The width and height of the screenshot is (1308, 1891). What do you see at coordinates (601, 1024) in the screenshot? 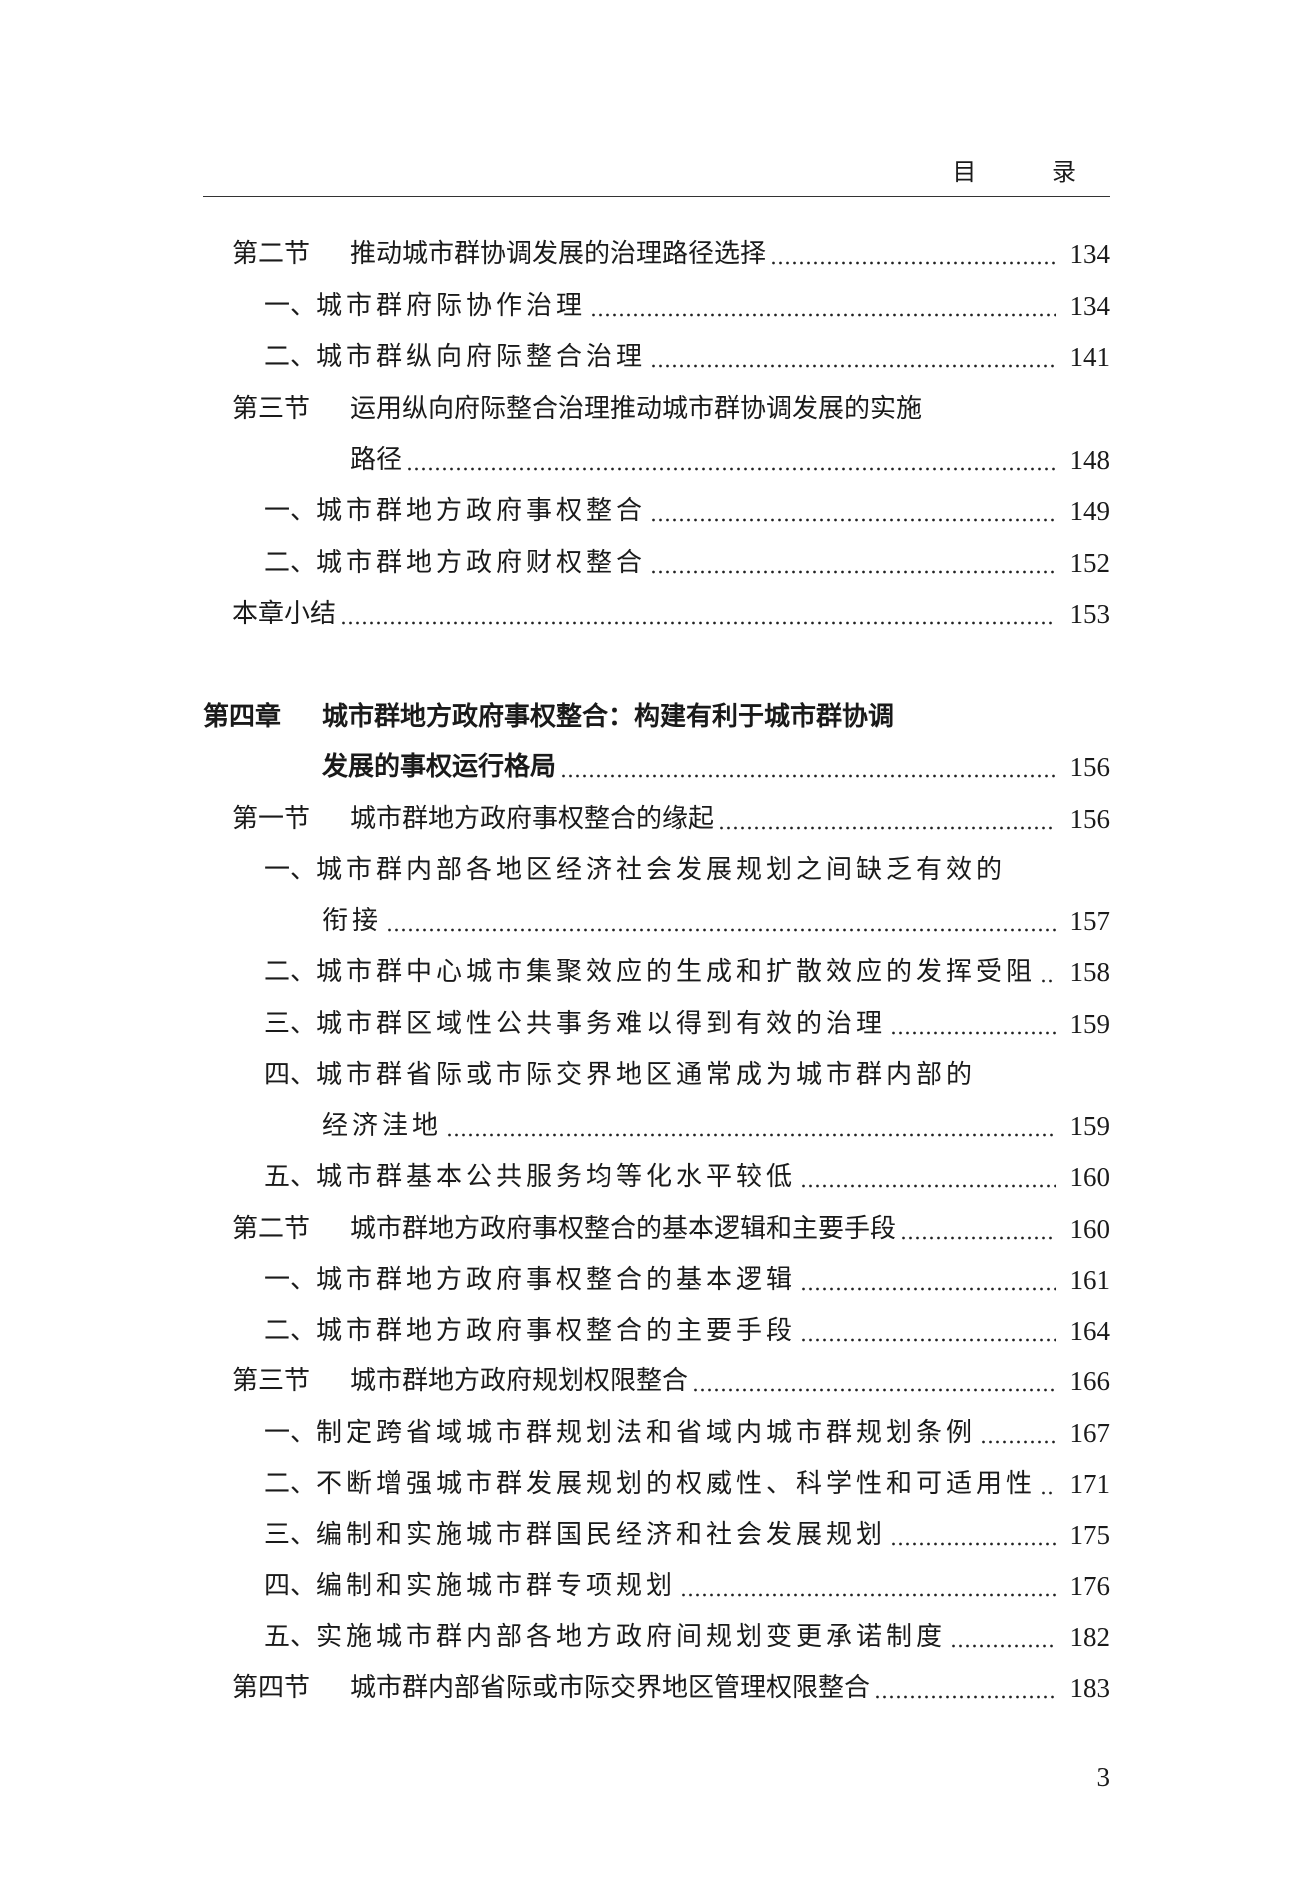
I see `toc-entry-title: 城市群区域性公共事务难以得到有效的治理` at bounding box center [601, 1024].